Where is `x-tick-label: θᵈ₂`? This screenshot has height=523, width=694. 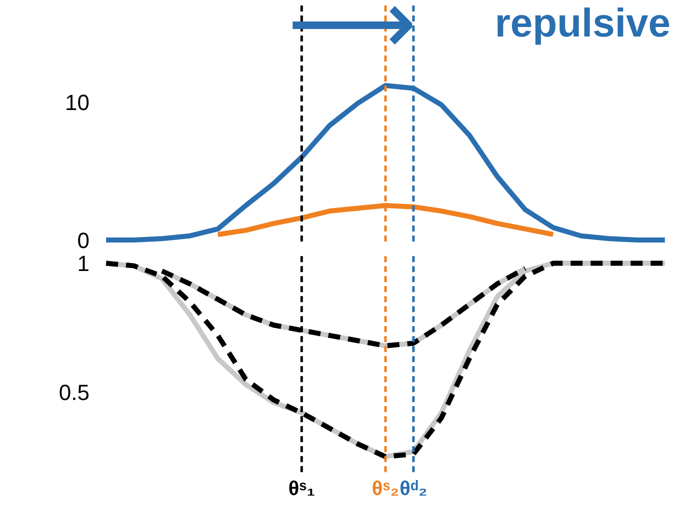
x-tick-label: θᵈ₂ is located at coordinates (414, 489).